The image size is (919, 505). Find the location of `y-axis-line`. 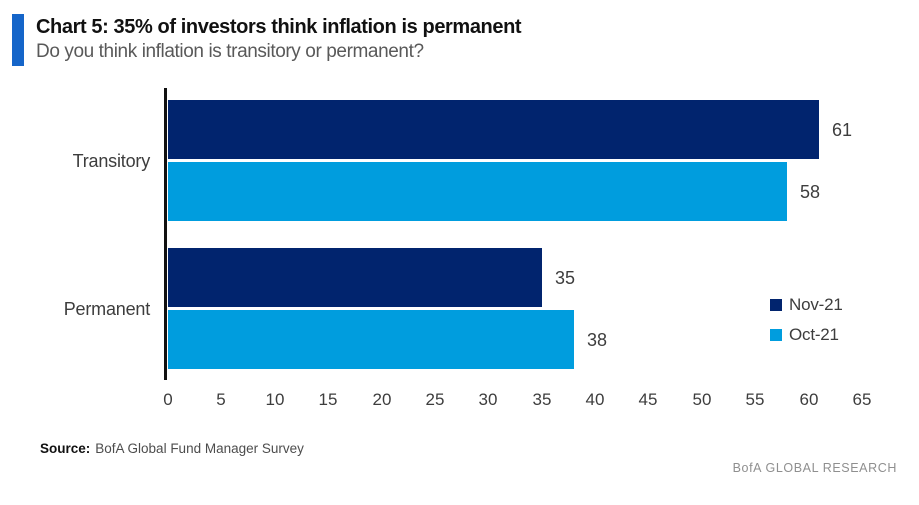

y-axis-line is located at coordinates (165, 234).